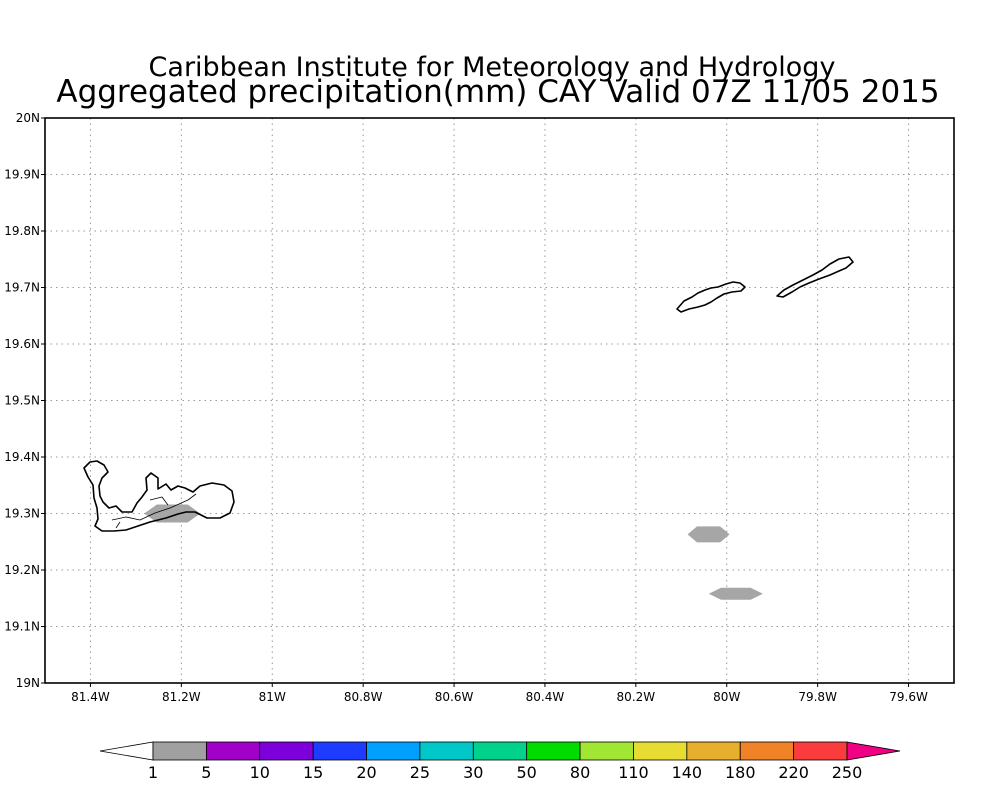  Describe the element at coordinates (22, 344) in the screenshot. I see `lat-tick-label: 19.6N` at that location.